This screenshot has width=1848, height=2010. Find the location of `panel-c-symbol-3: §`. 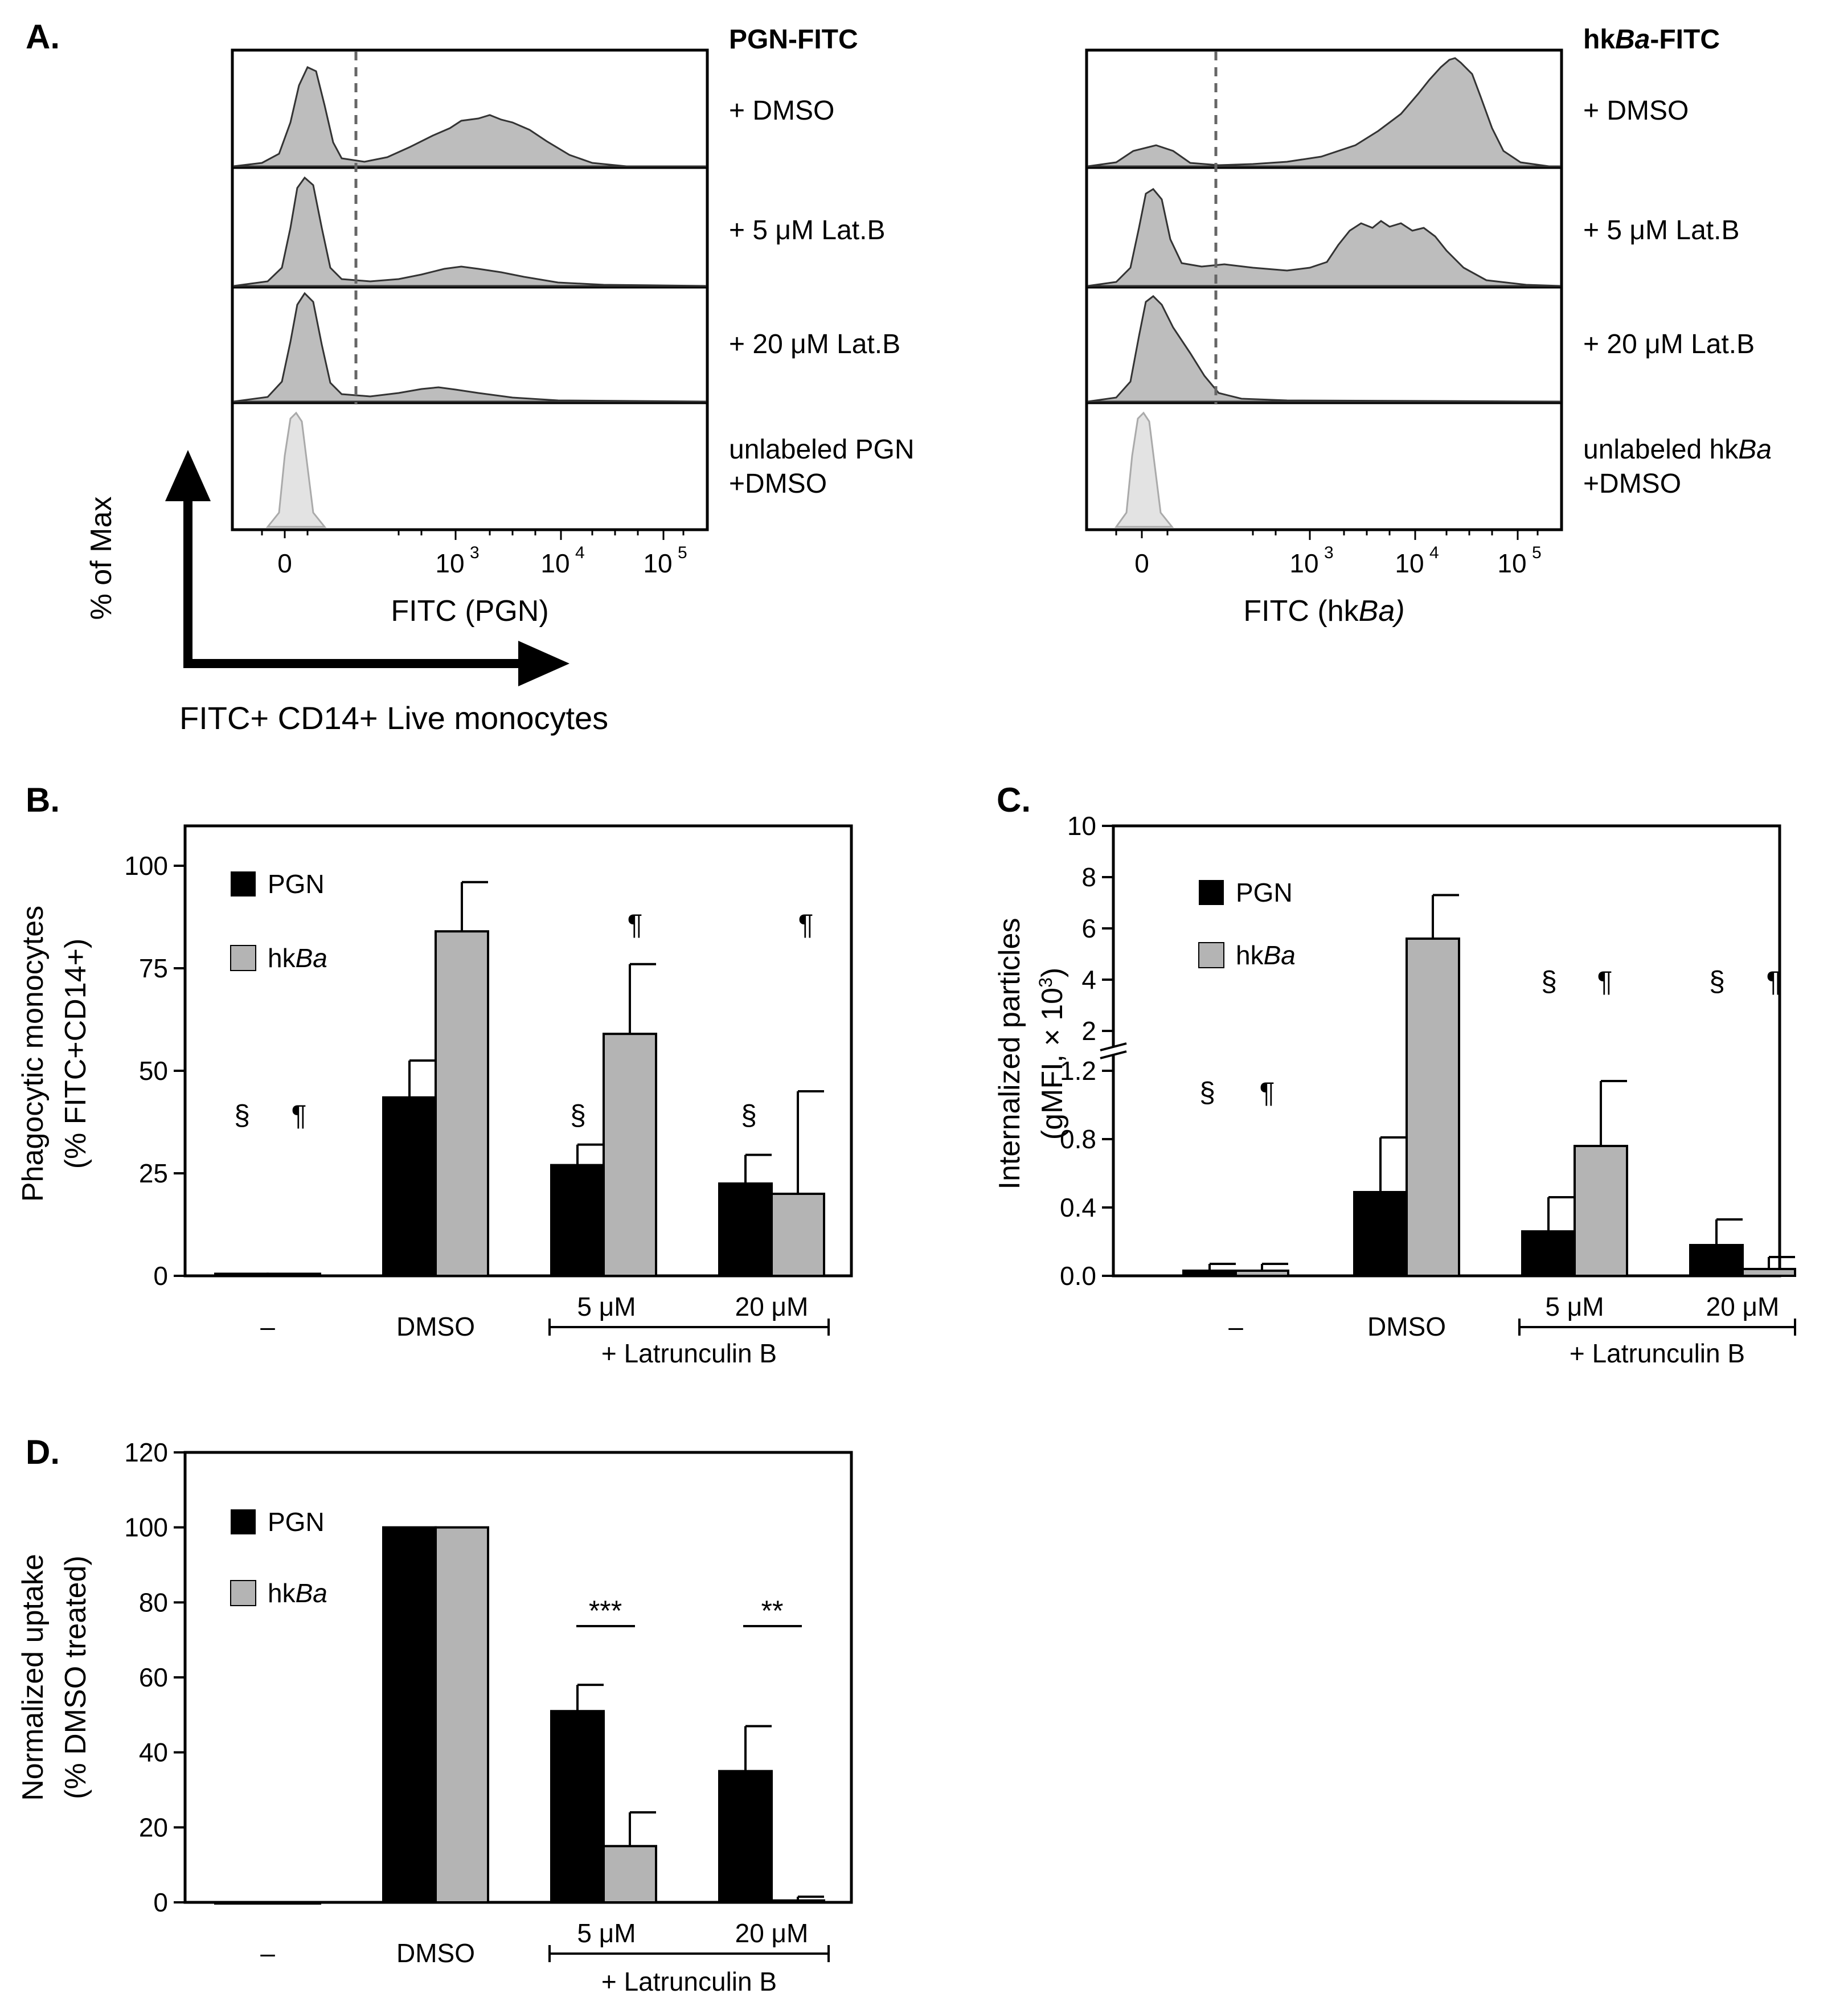

panel-c-symbol-3: § is located at coordinates (1549, 981).